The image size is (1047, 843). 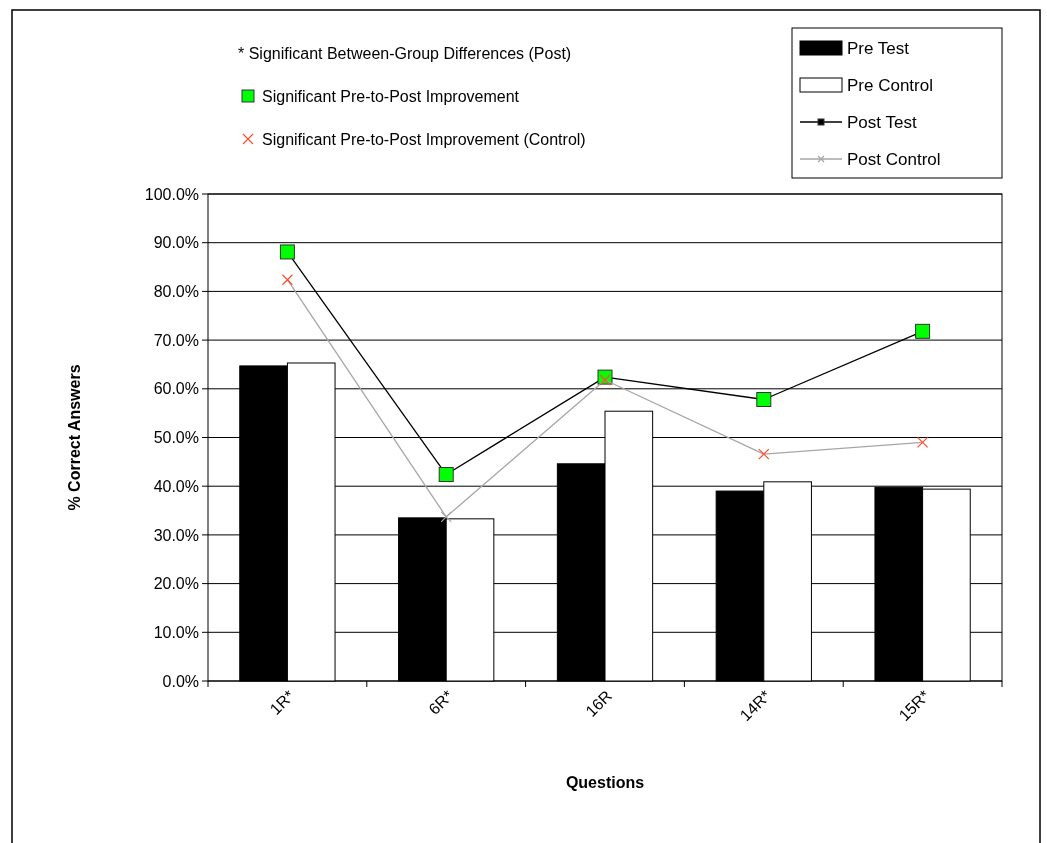 I want to click on legend-label: Pre Control, so click(x=890, y=85).